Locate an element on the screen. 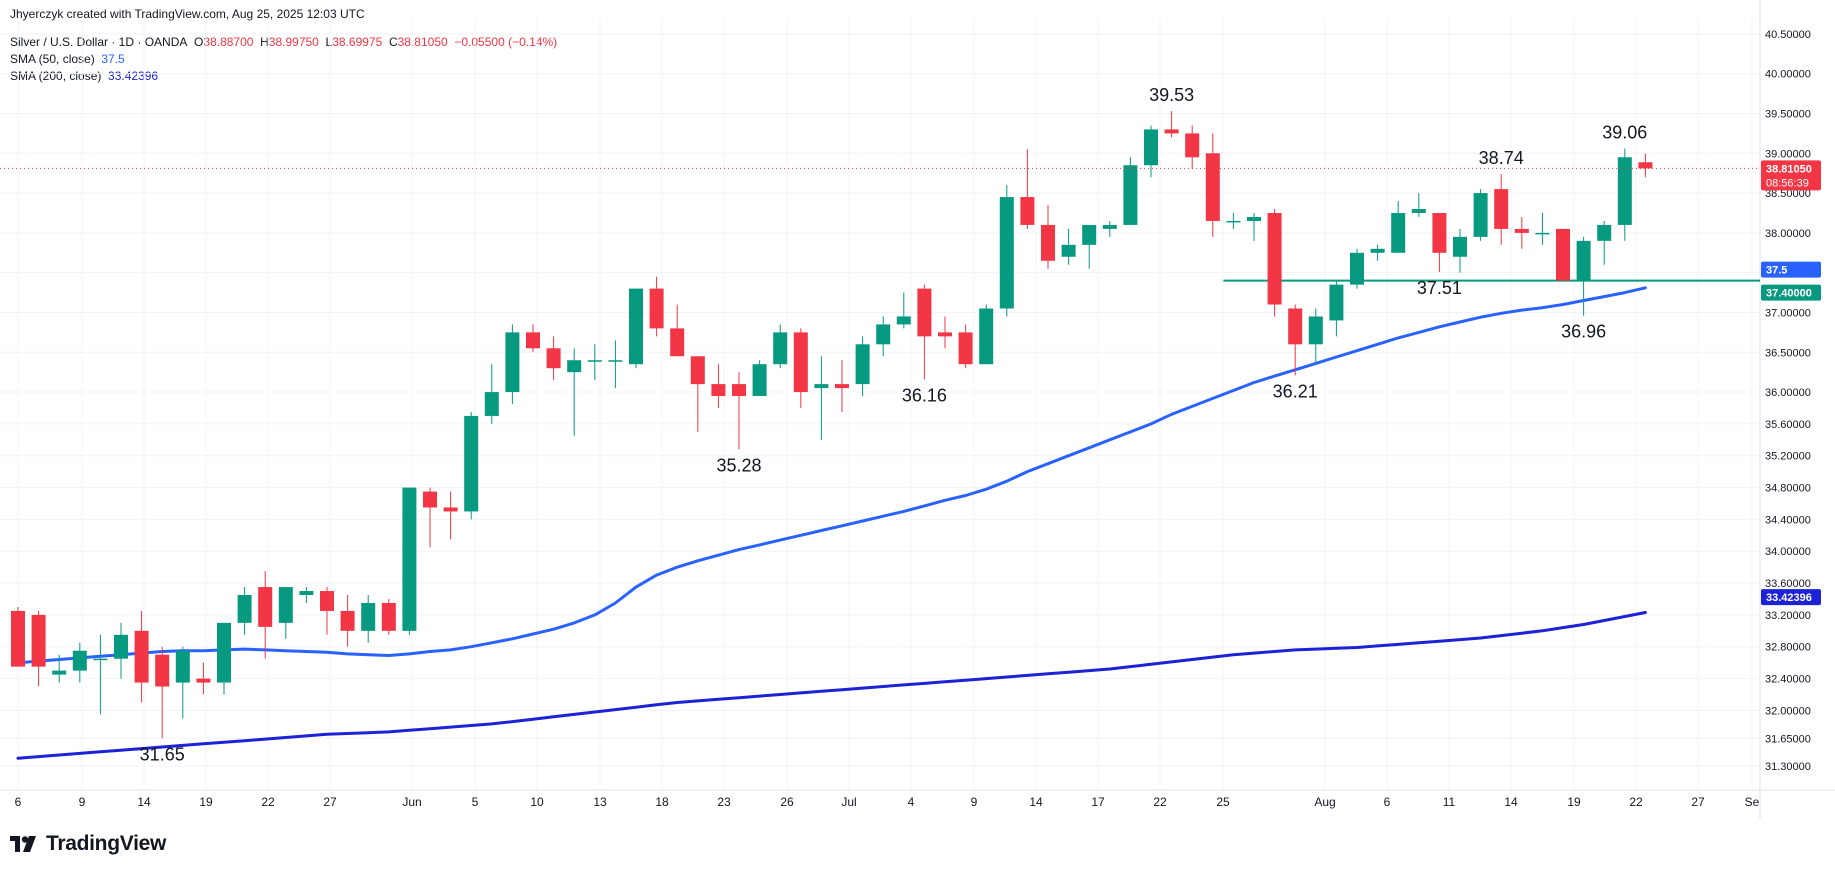  y-tick-label: 34.00000 is located at coordinates (1788, 552).